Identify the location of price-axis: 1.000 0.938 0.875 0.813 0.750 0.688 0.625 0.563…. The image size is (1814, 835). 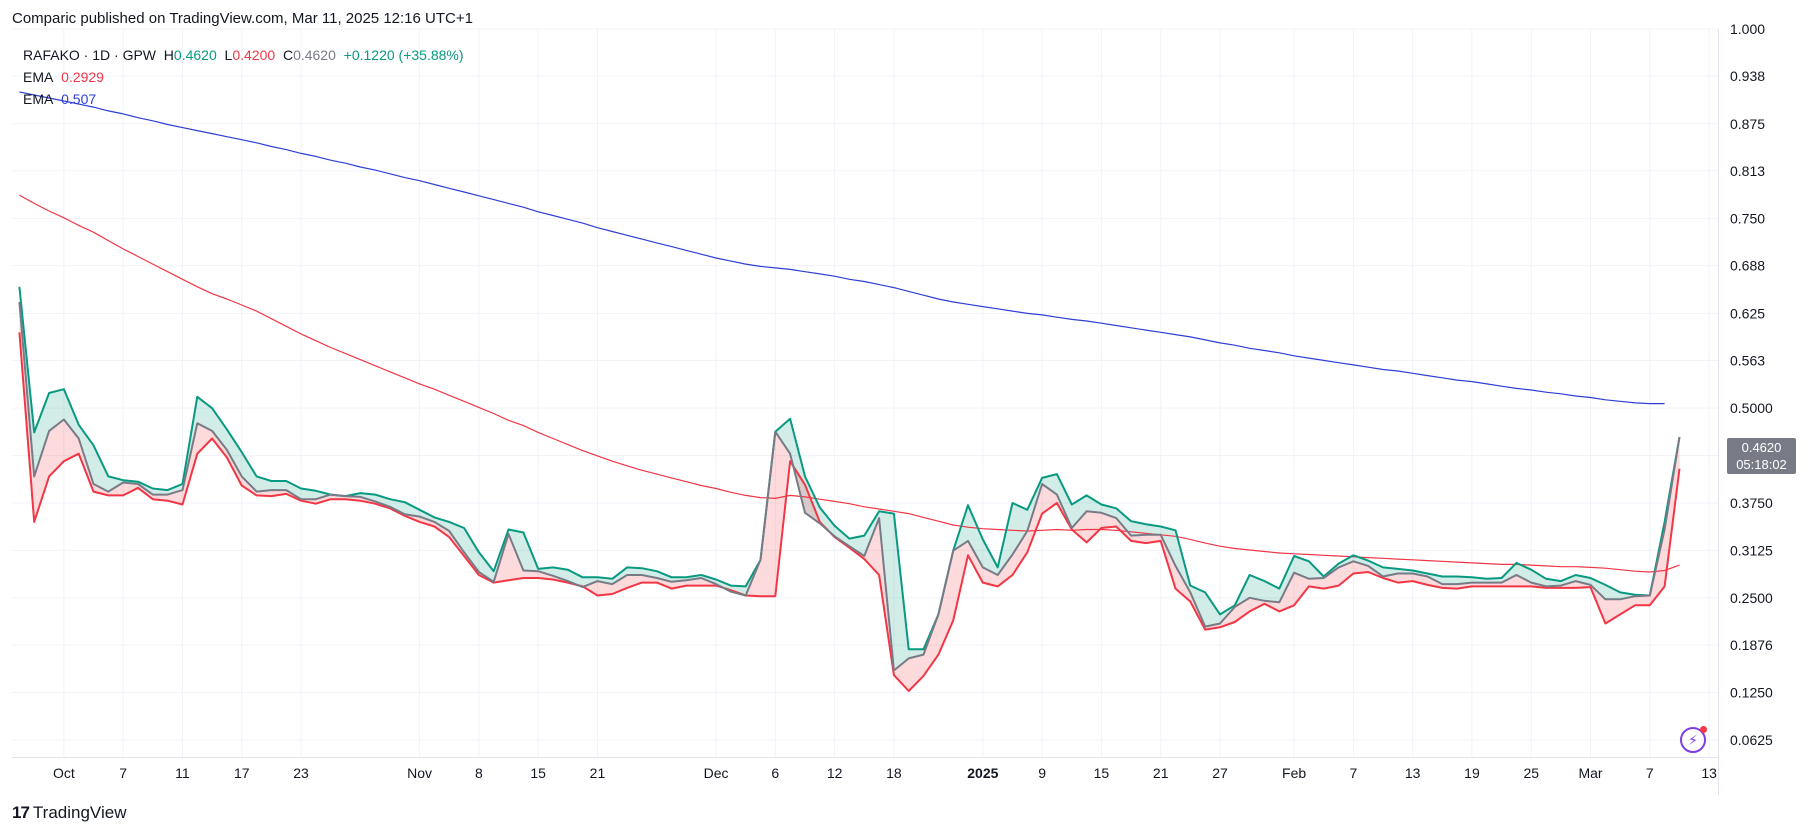
(1751, 384).